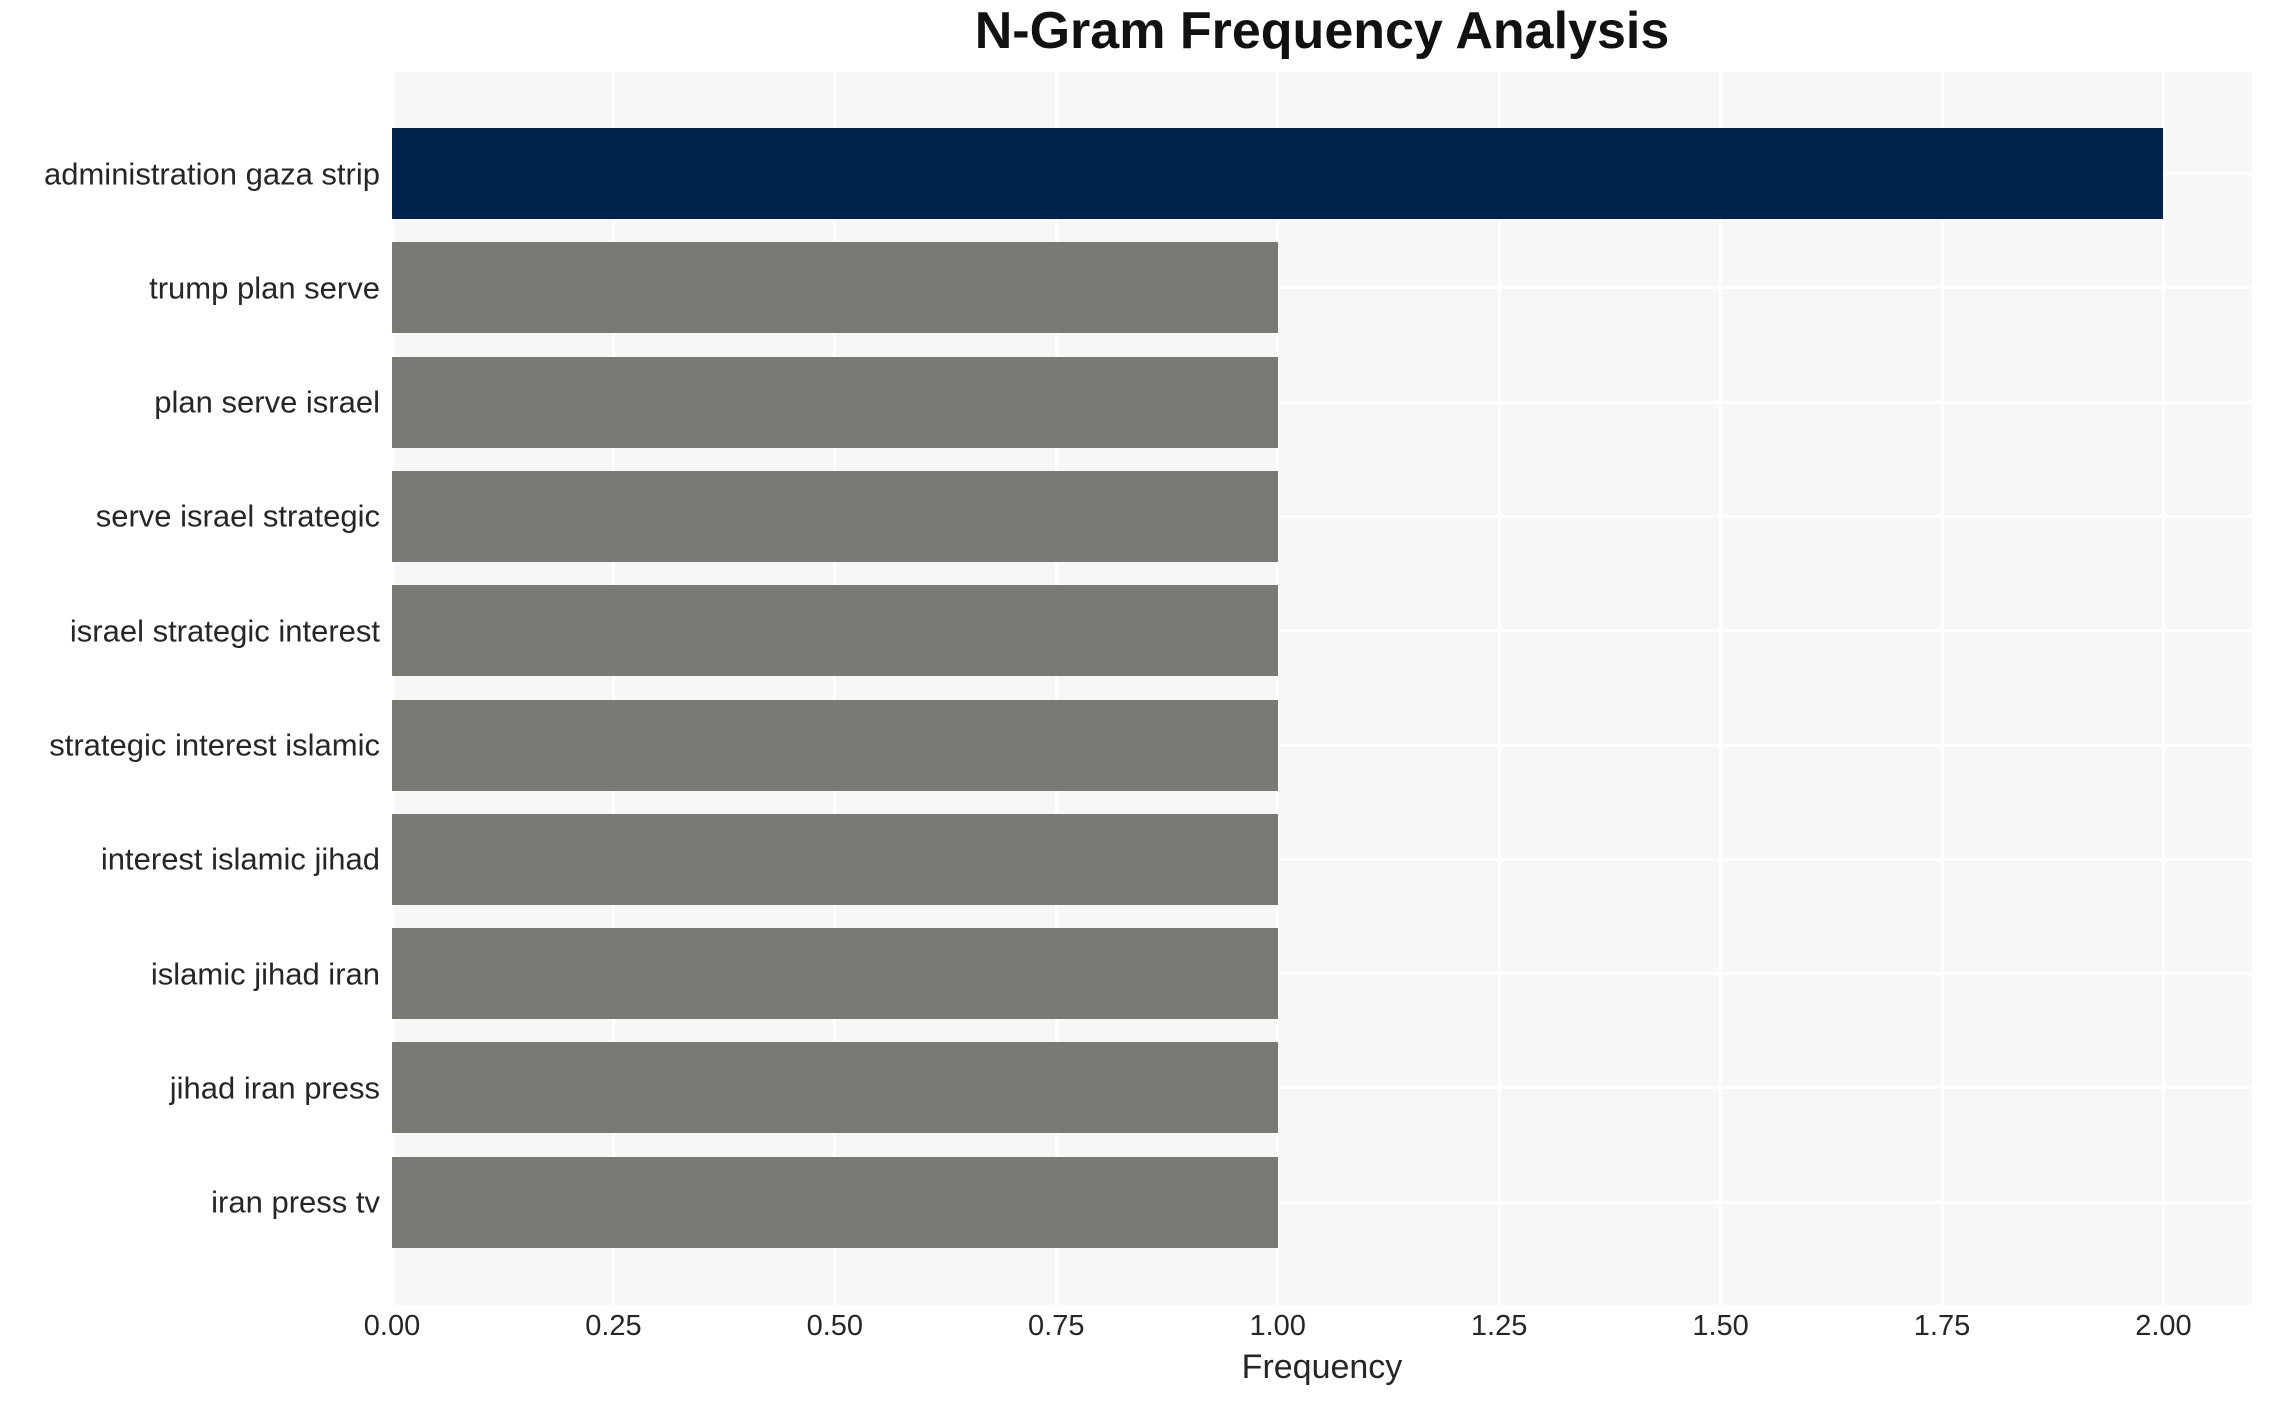 The image size is (2271, 1402). Describe the element at coordinates (295, 1202) in the screenshot. I see `y-tick-label: iran press tv` at that location.